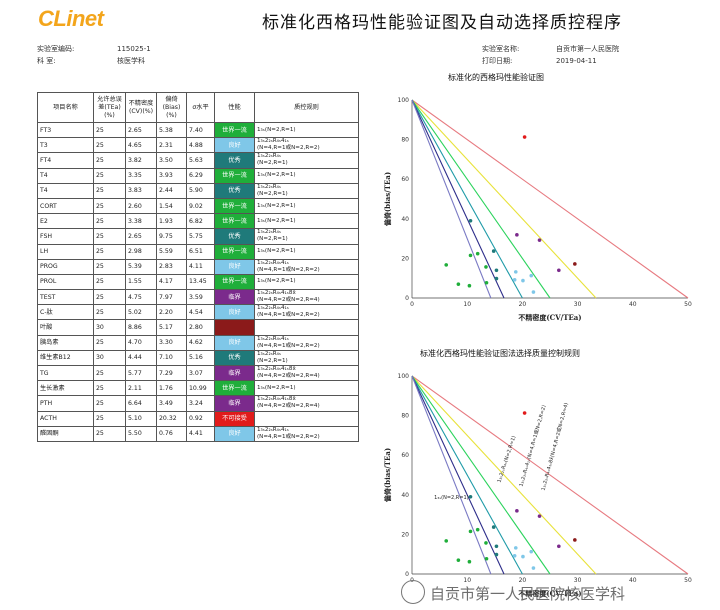 This screenshot has height=610, width=720. Describe the element at coordinates (171, 221) in the screenshot. I see `cell-bias: 1.93` at that location.